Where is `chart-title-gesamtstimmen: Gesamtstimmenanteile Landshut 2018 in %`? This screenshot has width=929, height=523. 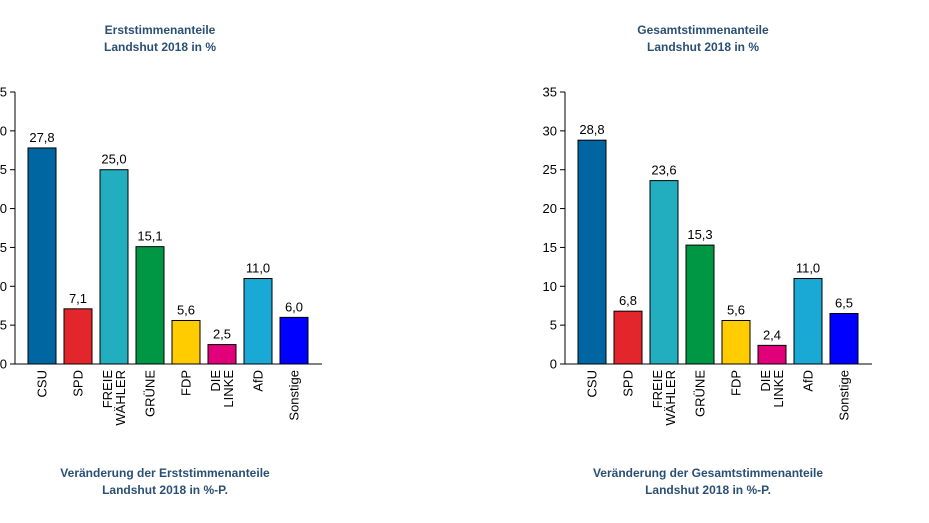 chart-title-gesamtstimmen: Gesamtstimmenanteile Landshut 2018 in % is located at coordinates (703, 39).